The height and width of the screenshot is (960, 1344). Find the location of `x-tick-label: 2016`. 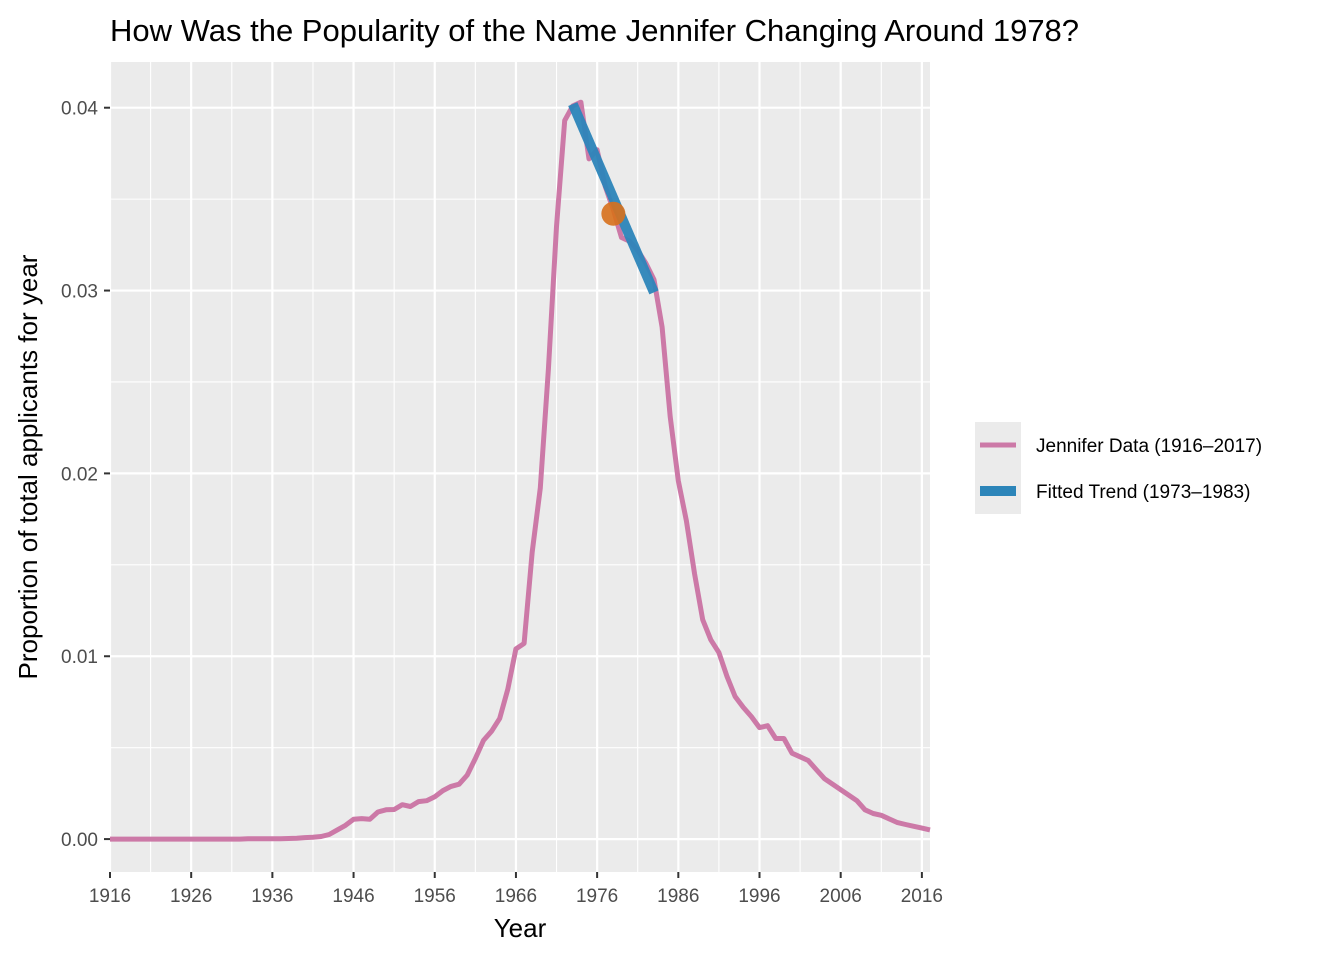

x-tick-label: 2016 is located at coordinates (922, 896).